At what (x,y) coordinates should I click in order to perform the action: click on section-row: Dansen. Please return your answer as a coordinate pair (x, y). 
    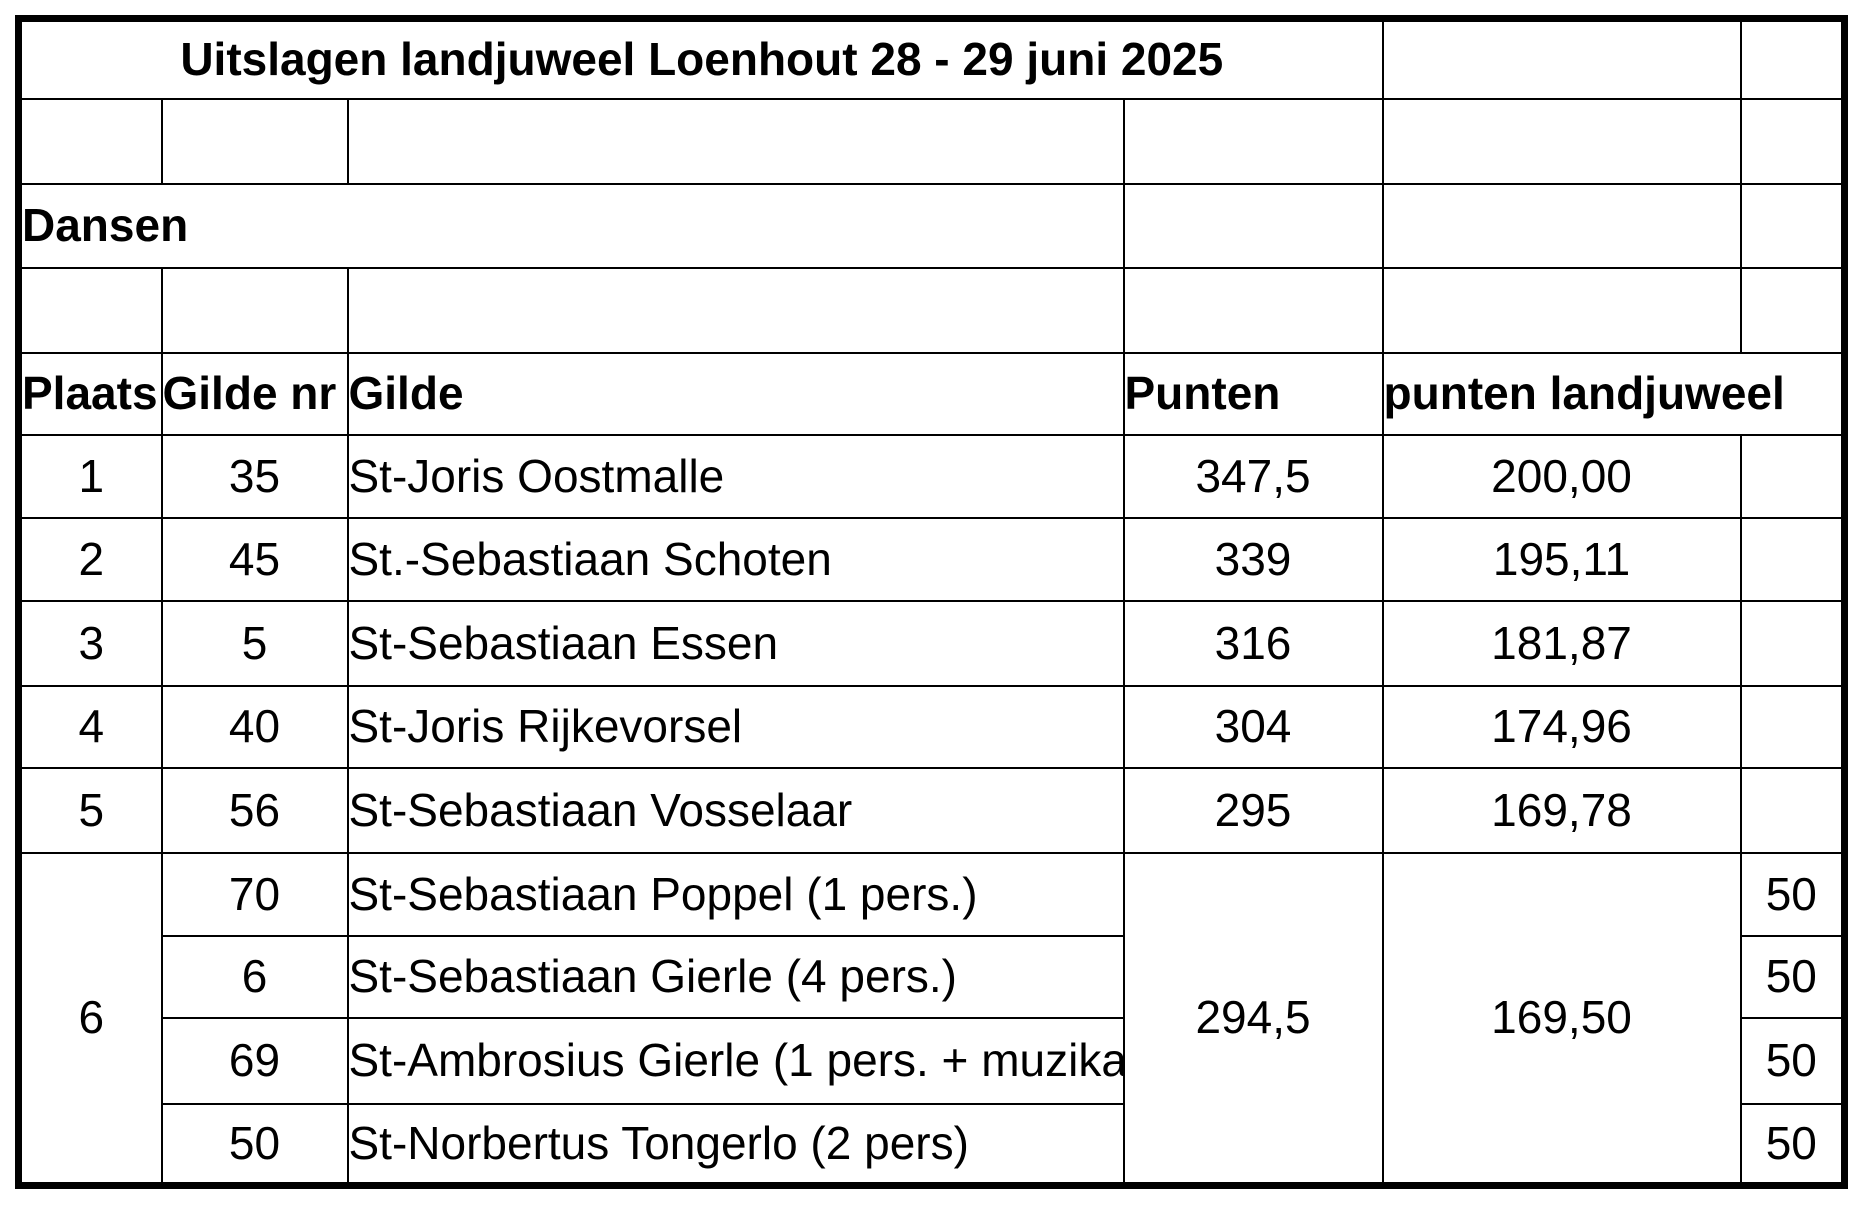
    Looking at the image, I should click on (931, 225).